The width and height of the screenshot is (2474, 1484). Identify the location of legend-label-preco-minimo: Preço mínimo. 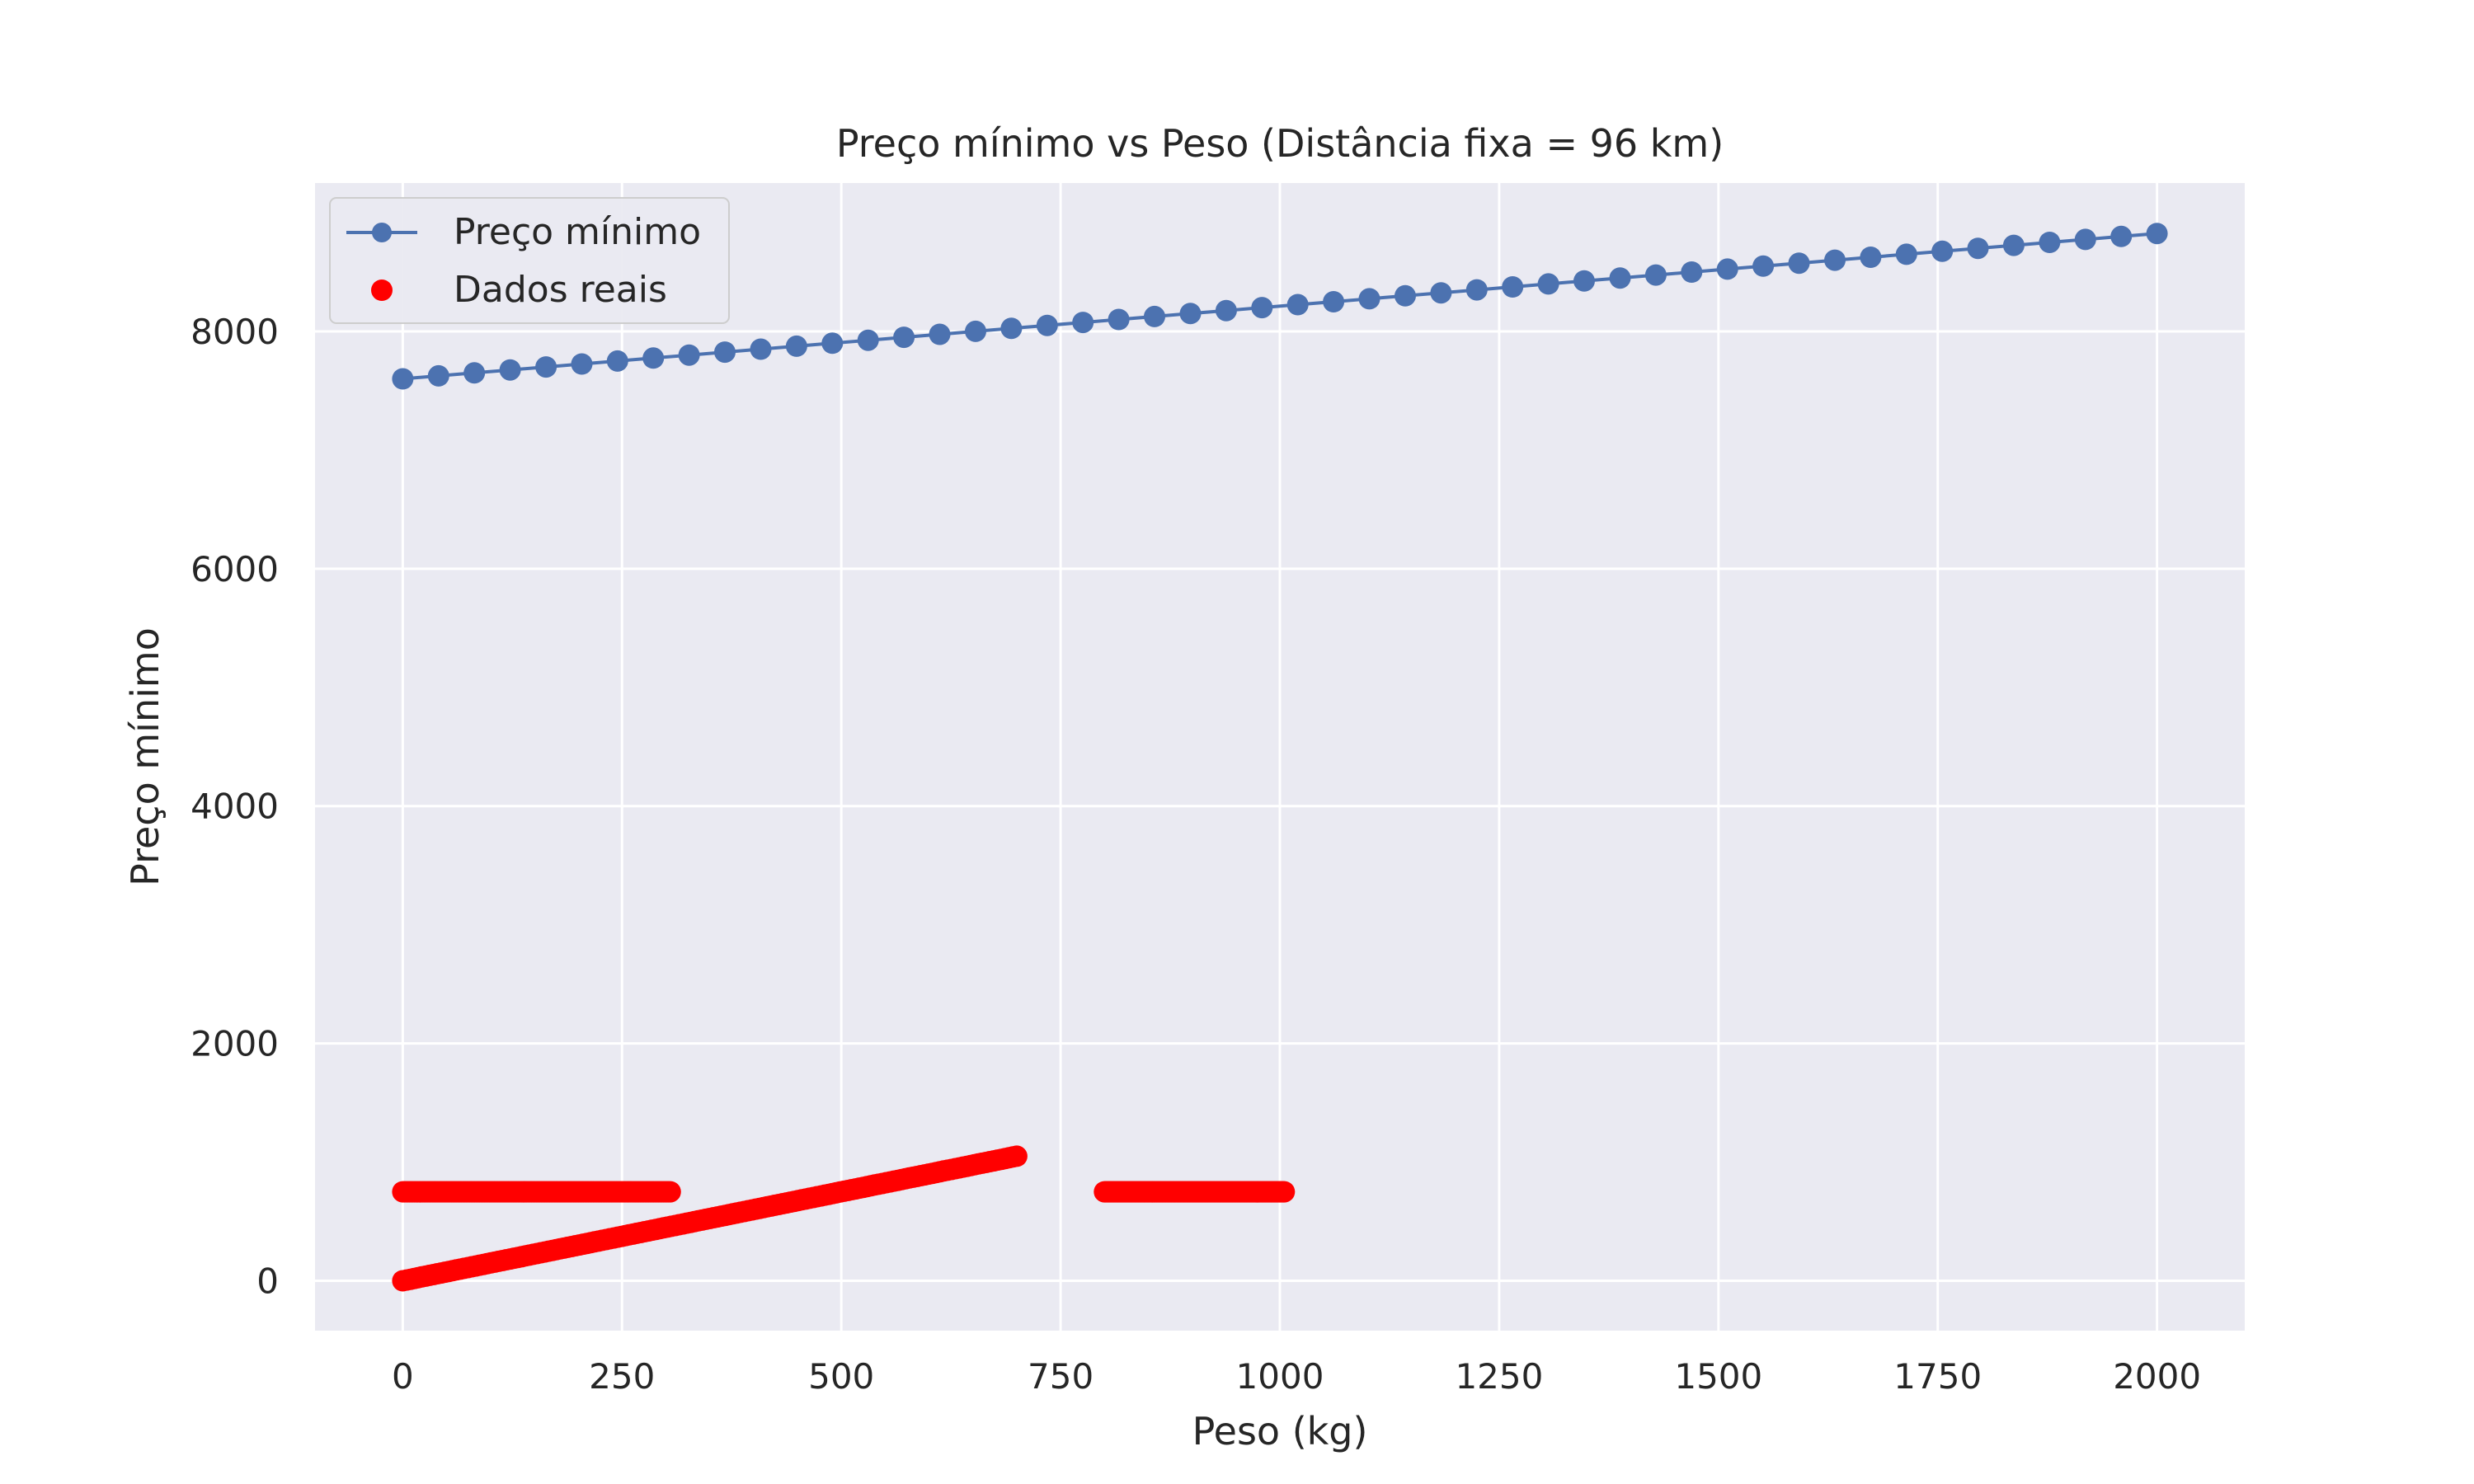
(577, 232).